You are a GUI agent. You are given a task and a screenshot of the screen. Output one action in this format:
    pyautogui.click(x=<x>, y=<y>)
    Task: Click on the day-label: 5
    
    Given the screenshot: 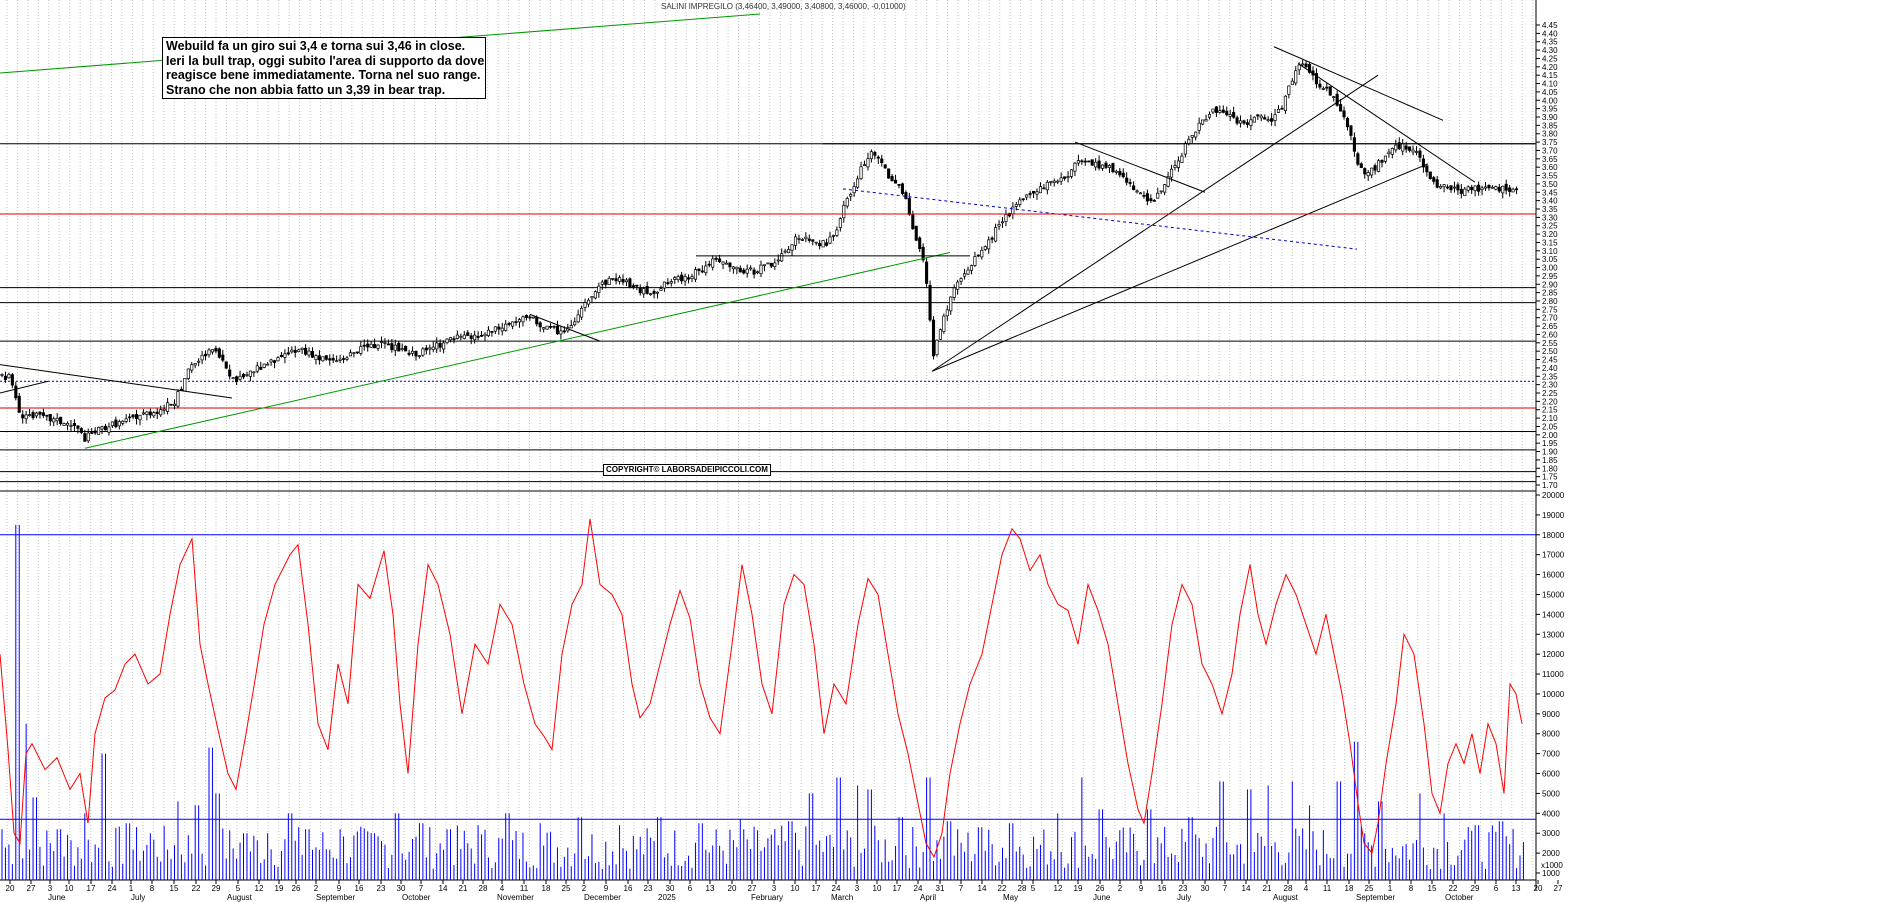 What is the action you would take?
    pyautogui.click(x=238, y=888)
    